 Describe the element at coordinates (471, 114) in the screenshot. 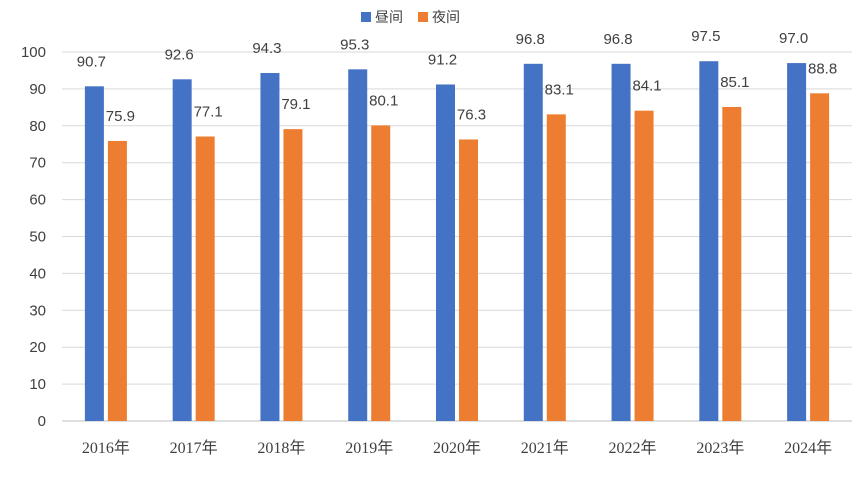

I see `data-label: 76.3` at that location.